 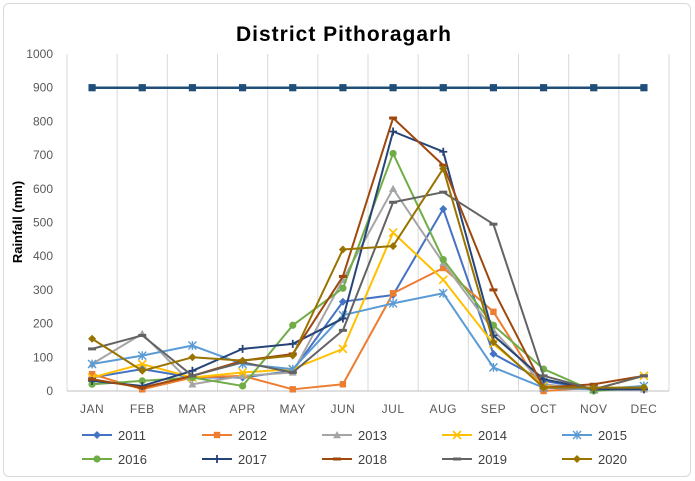 I want to click on x-tick-label: SEP, so click(x=494, y=409).